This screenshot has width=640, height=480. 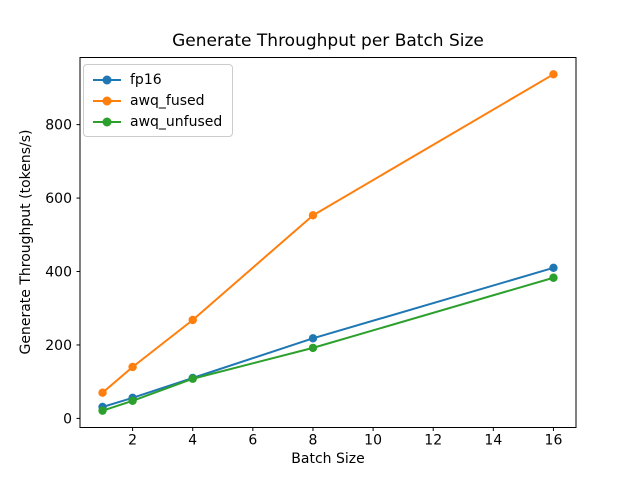 What do you see at coordinates (176, 121) in the screenshot?
I see `legend-label: awq_unfused` at bounding box center [176, 121].